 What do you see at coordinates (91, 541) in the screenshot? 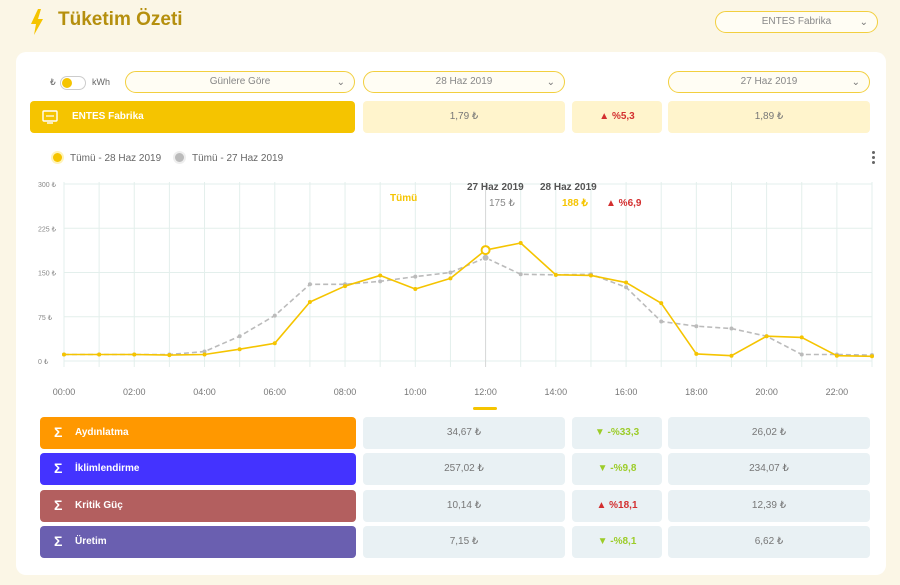
I see `category-name: Üretim` at bounding box center [91, 541].